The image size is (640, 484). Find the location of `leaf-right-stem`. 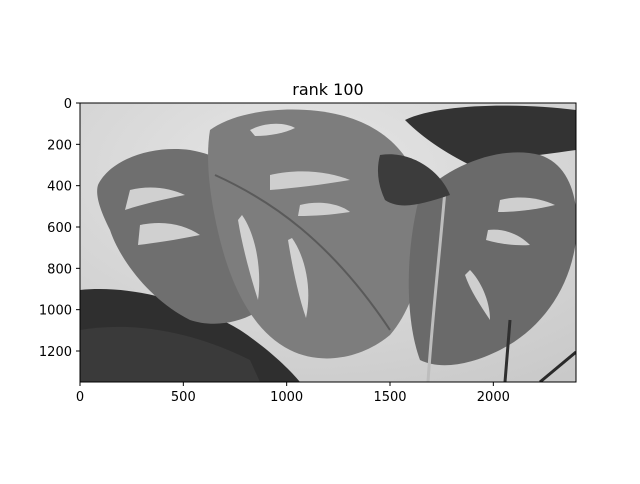

leaf-right-stem is located at coordinates (436, 285).